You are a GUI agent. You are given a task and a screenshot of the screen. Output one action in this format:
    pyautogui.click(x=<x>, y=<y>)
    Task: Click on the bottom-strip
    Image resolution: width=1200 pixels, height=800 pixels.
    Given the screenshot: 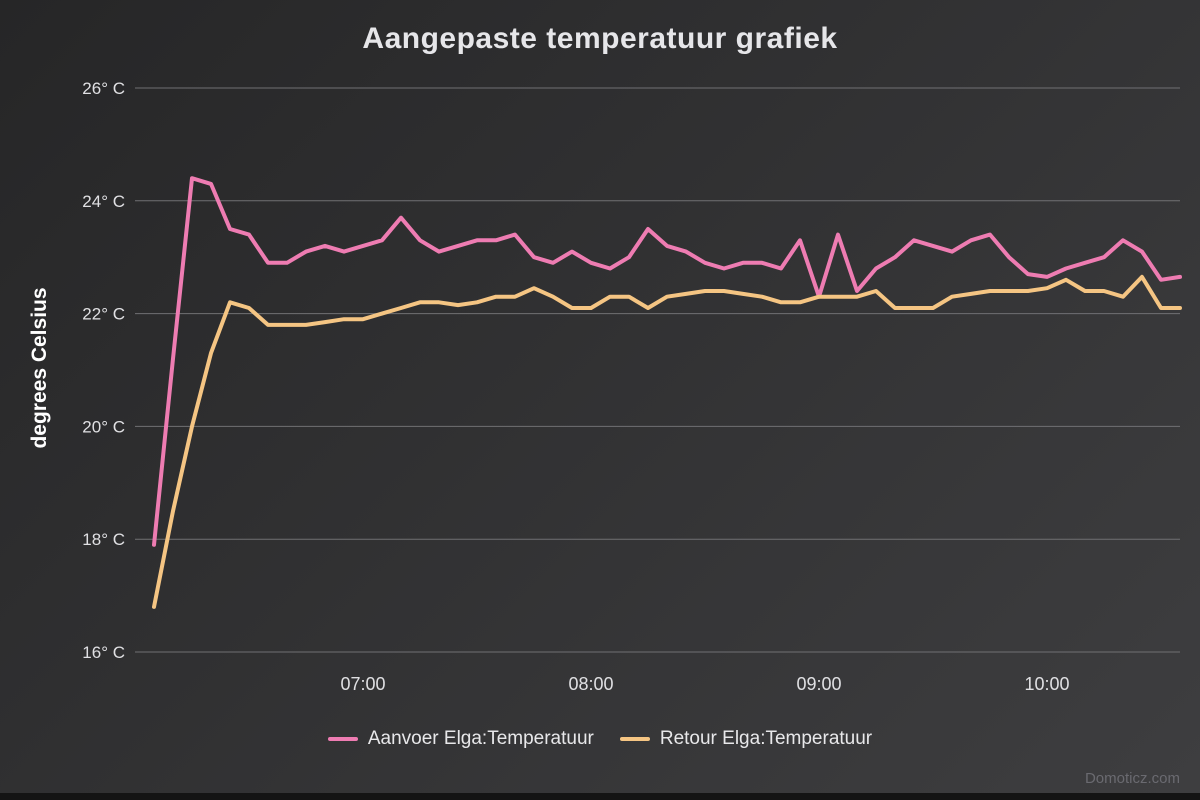 What is the action you would take?
    pyautogui.click(x=600, y=796)
    